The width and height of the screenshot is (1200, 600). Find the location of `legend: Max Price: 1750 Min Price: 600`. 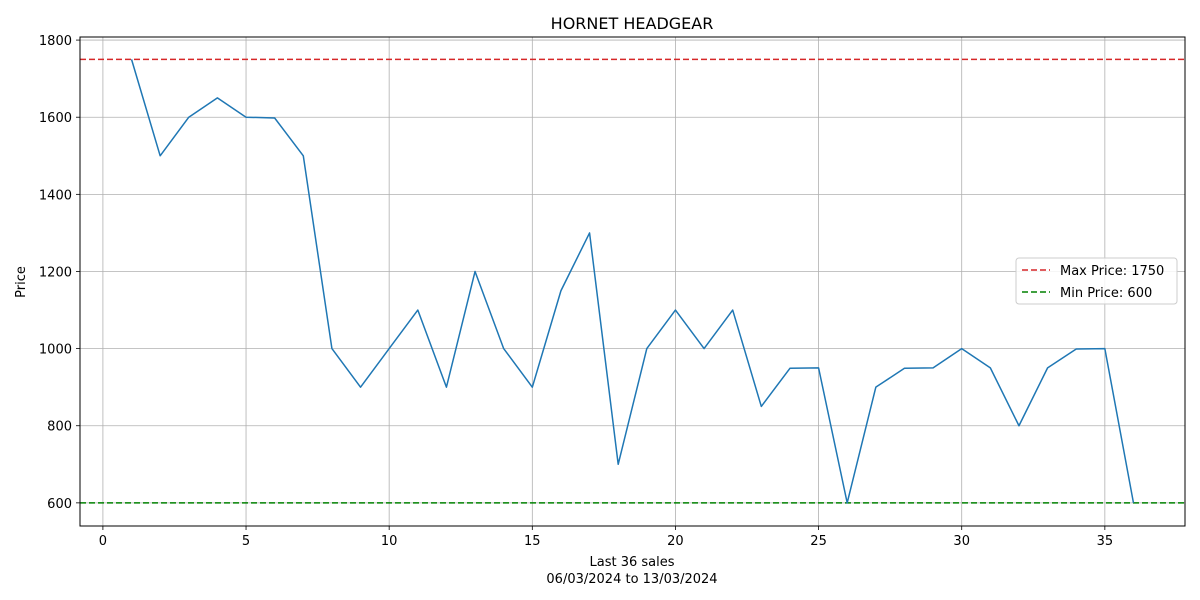

legend: Max Price: 1750 Min Price: 600 is located at coordinates (1096, 281).